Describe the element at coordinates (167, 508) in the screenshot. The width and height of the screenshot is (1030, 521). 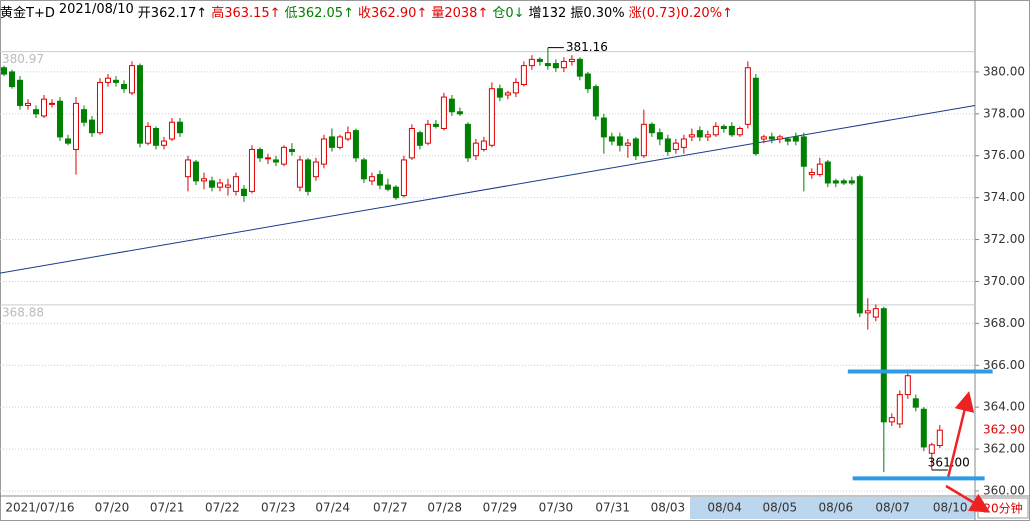
I see `x-tick-label: 07/21` at that location.